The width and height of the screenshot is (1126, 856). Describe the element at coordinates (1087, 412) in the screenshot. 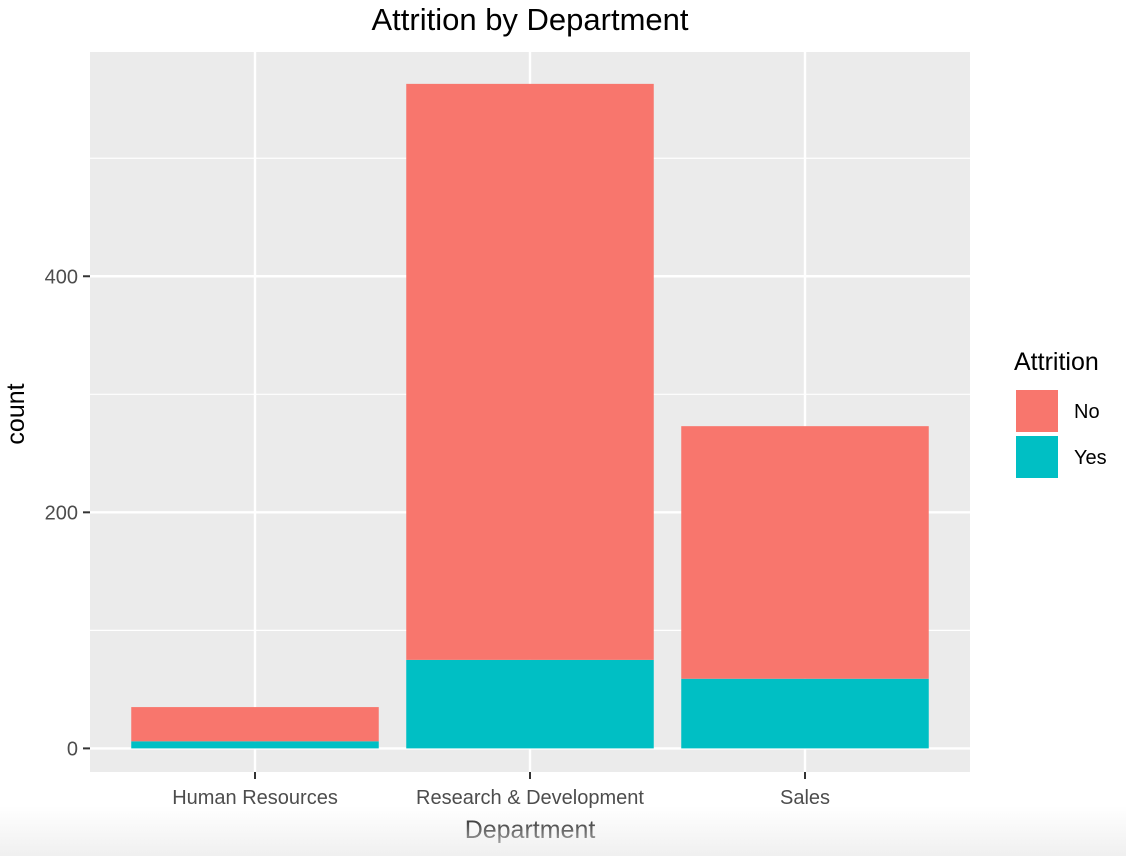

I see `legend-label-no: No` at that location.